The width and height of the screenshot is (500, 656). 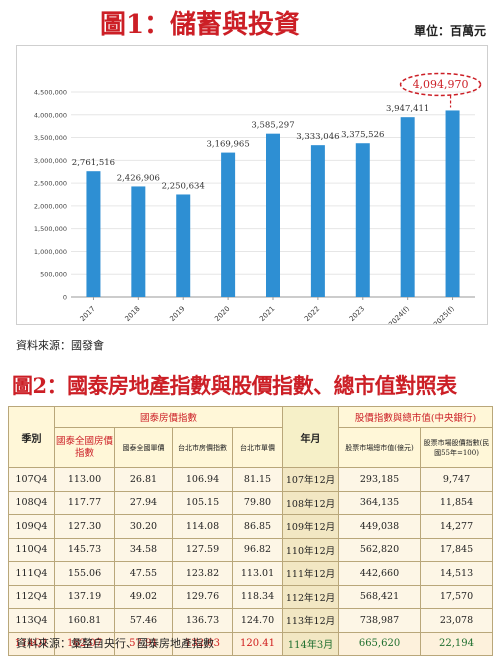 I want to click on header-taipei-index: 台北市房價指數, so click(x=202, y=447).